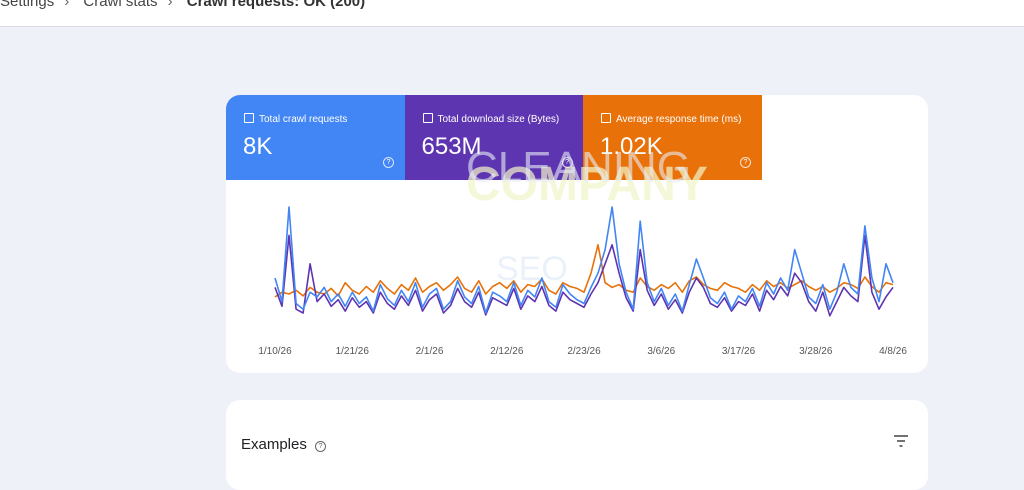 This screenshot has height=490, width=1024. I want to click on legend-entry: Total crawl requests, so click(295, 119).